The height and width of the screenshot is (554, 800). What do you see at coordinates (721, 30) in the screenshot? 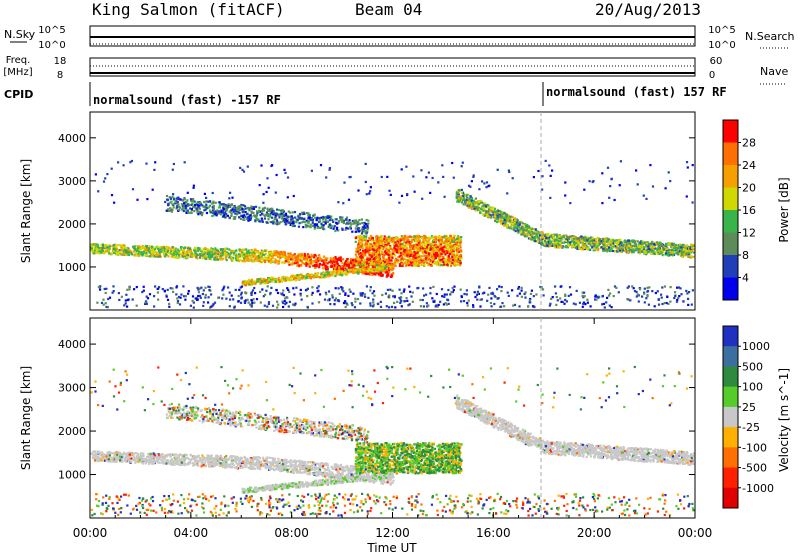
I see `nsky-right-tick-high: 10^5` at bounding box center [721, 30].